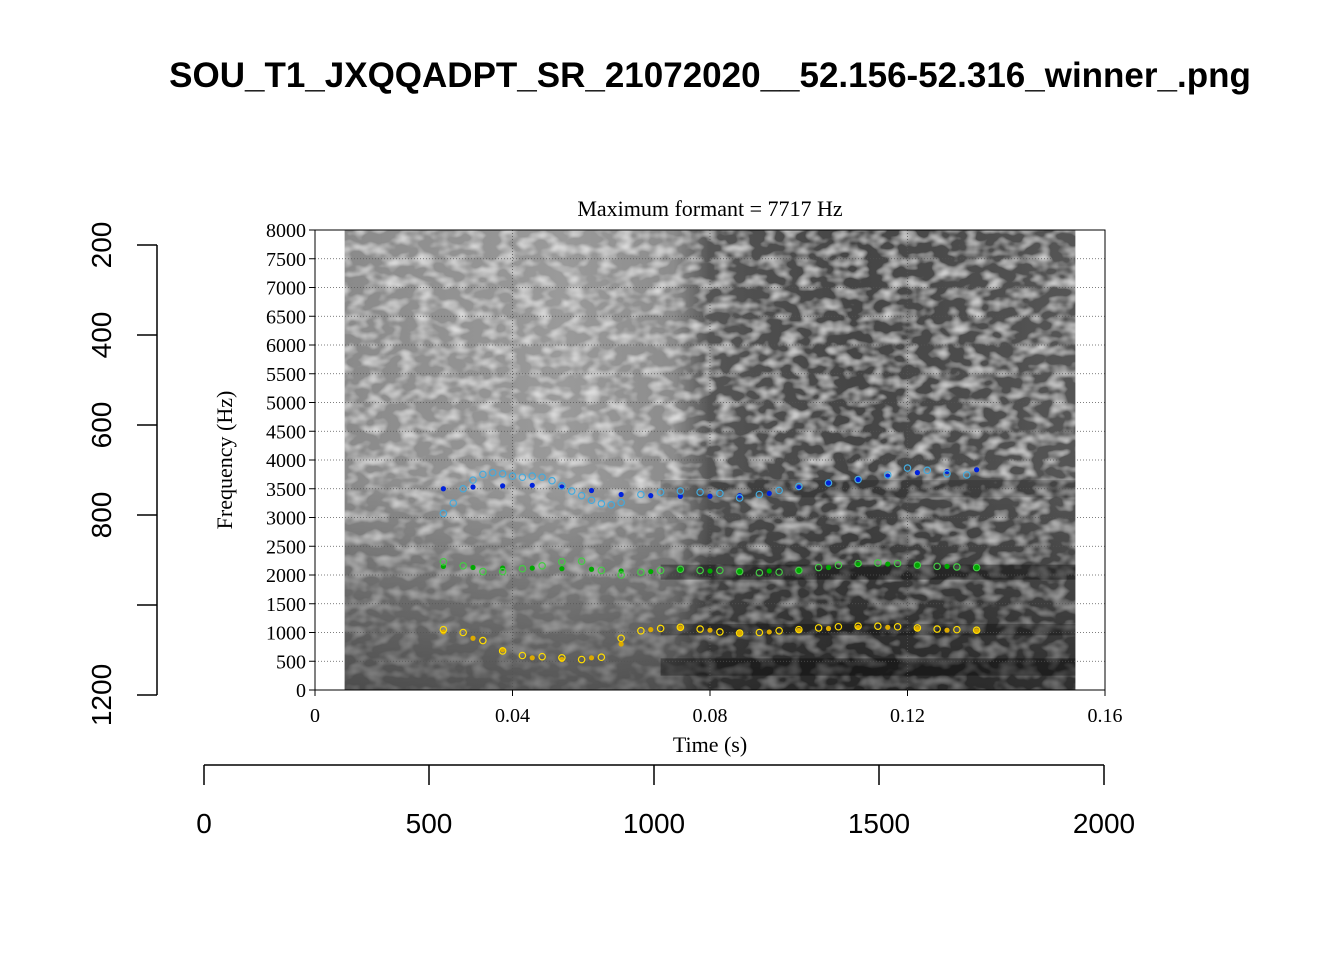  I want to click on y-tick-label: 6000, so click(286, 346).